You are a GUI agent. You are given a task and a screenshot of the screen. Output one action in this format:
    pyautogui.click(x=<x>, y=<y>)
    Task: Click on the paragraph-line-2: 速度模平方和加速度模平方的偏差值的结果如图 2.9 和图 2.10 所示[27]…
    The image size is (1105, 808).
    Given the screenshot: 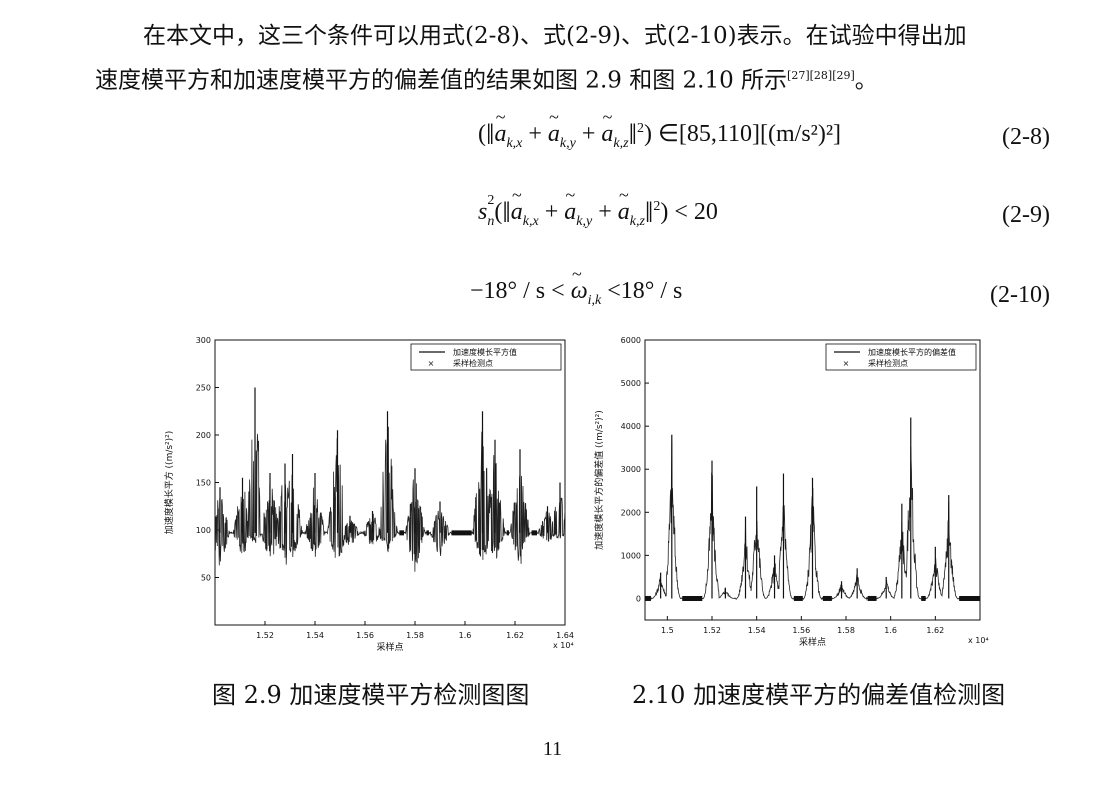 What is the action you would take?
    pyautogui.click(x=580, y=78)
    